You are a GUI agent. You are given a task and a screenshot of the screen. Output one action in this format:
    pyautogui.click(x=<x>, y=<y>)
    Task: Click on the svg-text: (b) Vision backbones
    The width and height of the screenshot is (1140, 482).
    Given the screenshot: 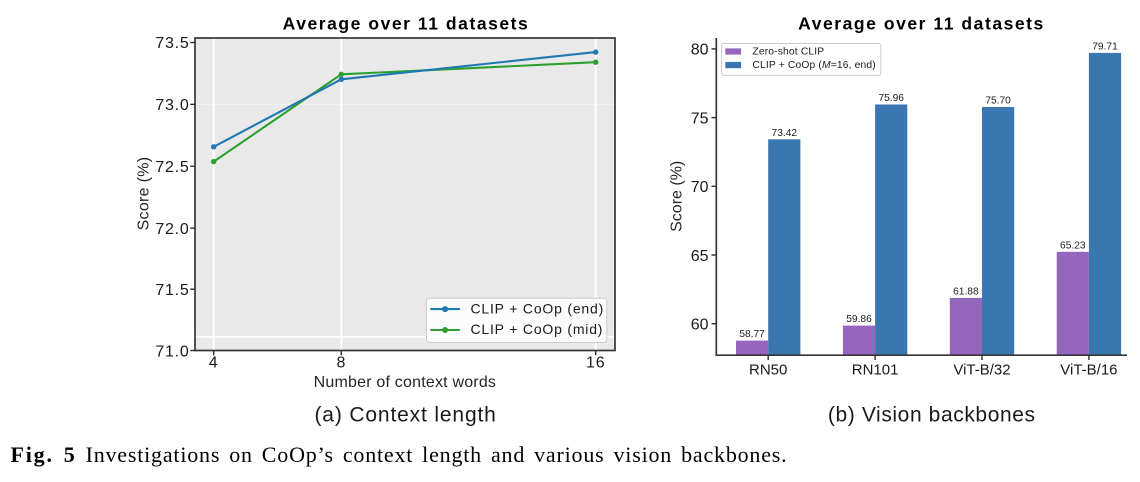 What is the action you would take?
    pyautogui.click(x=932, y=415)
    